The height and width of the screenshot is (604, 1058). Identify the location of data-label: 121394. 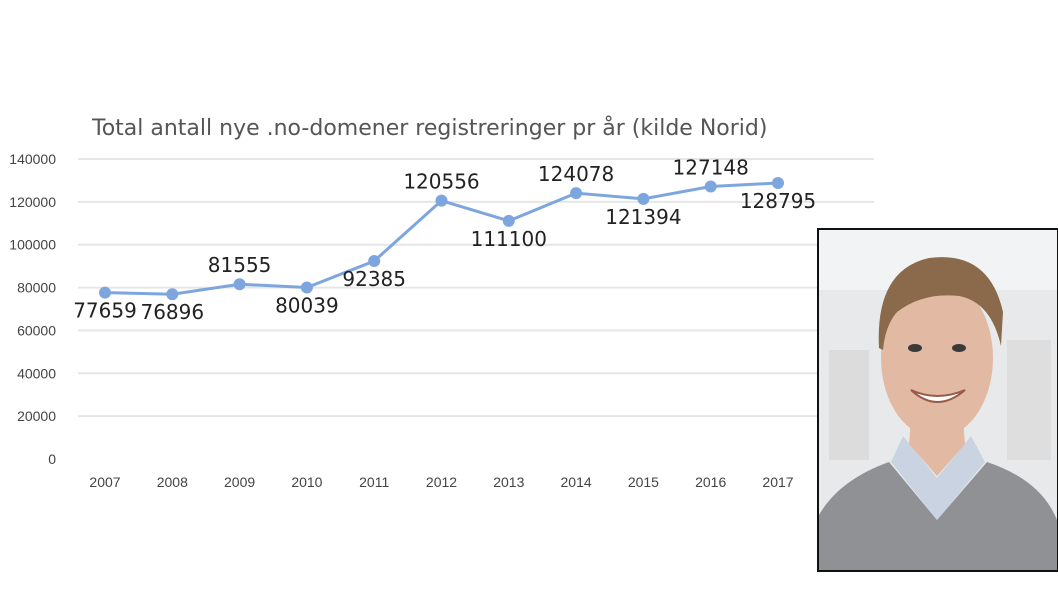
(643, 217).